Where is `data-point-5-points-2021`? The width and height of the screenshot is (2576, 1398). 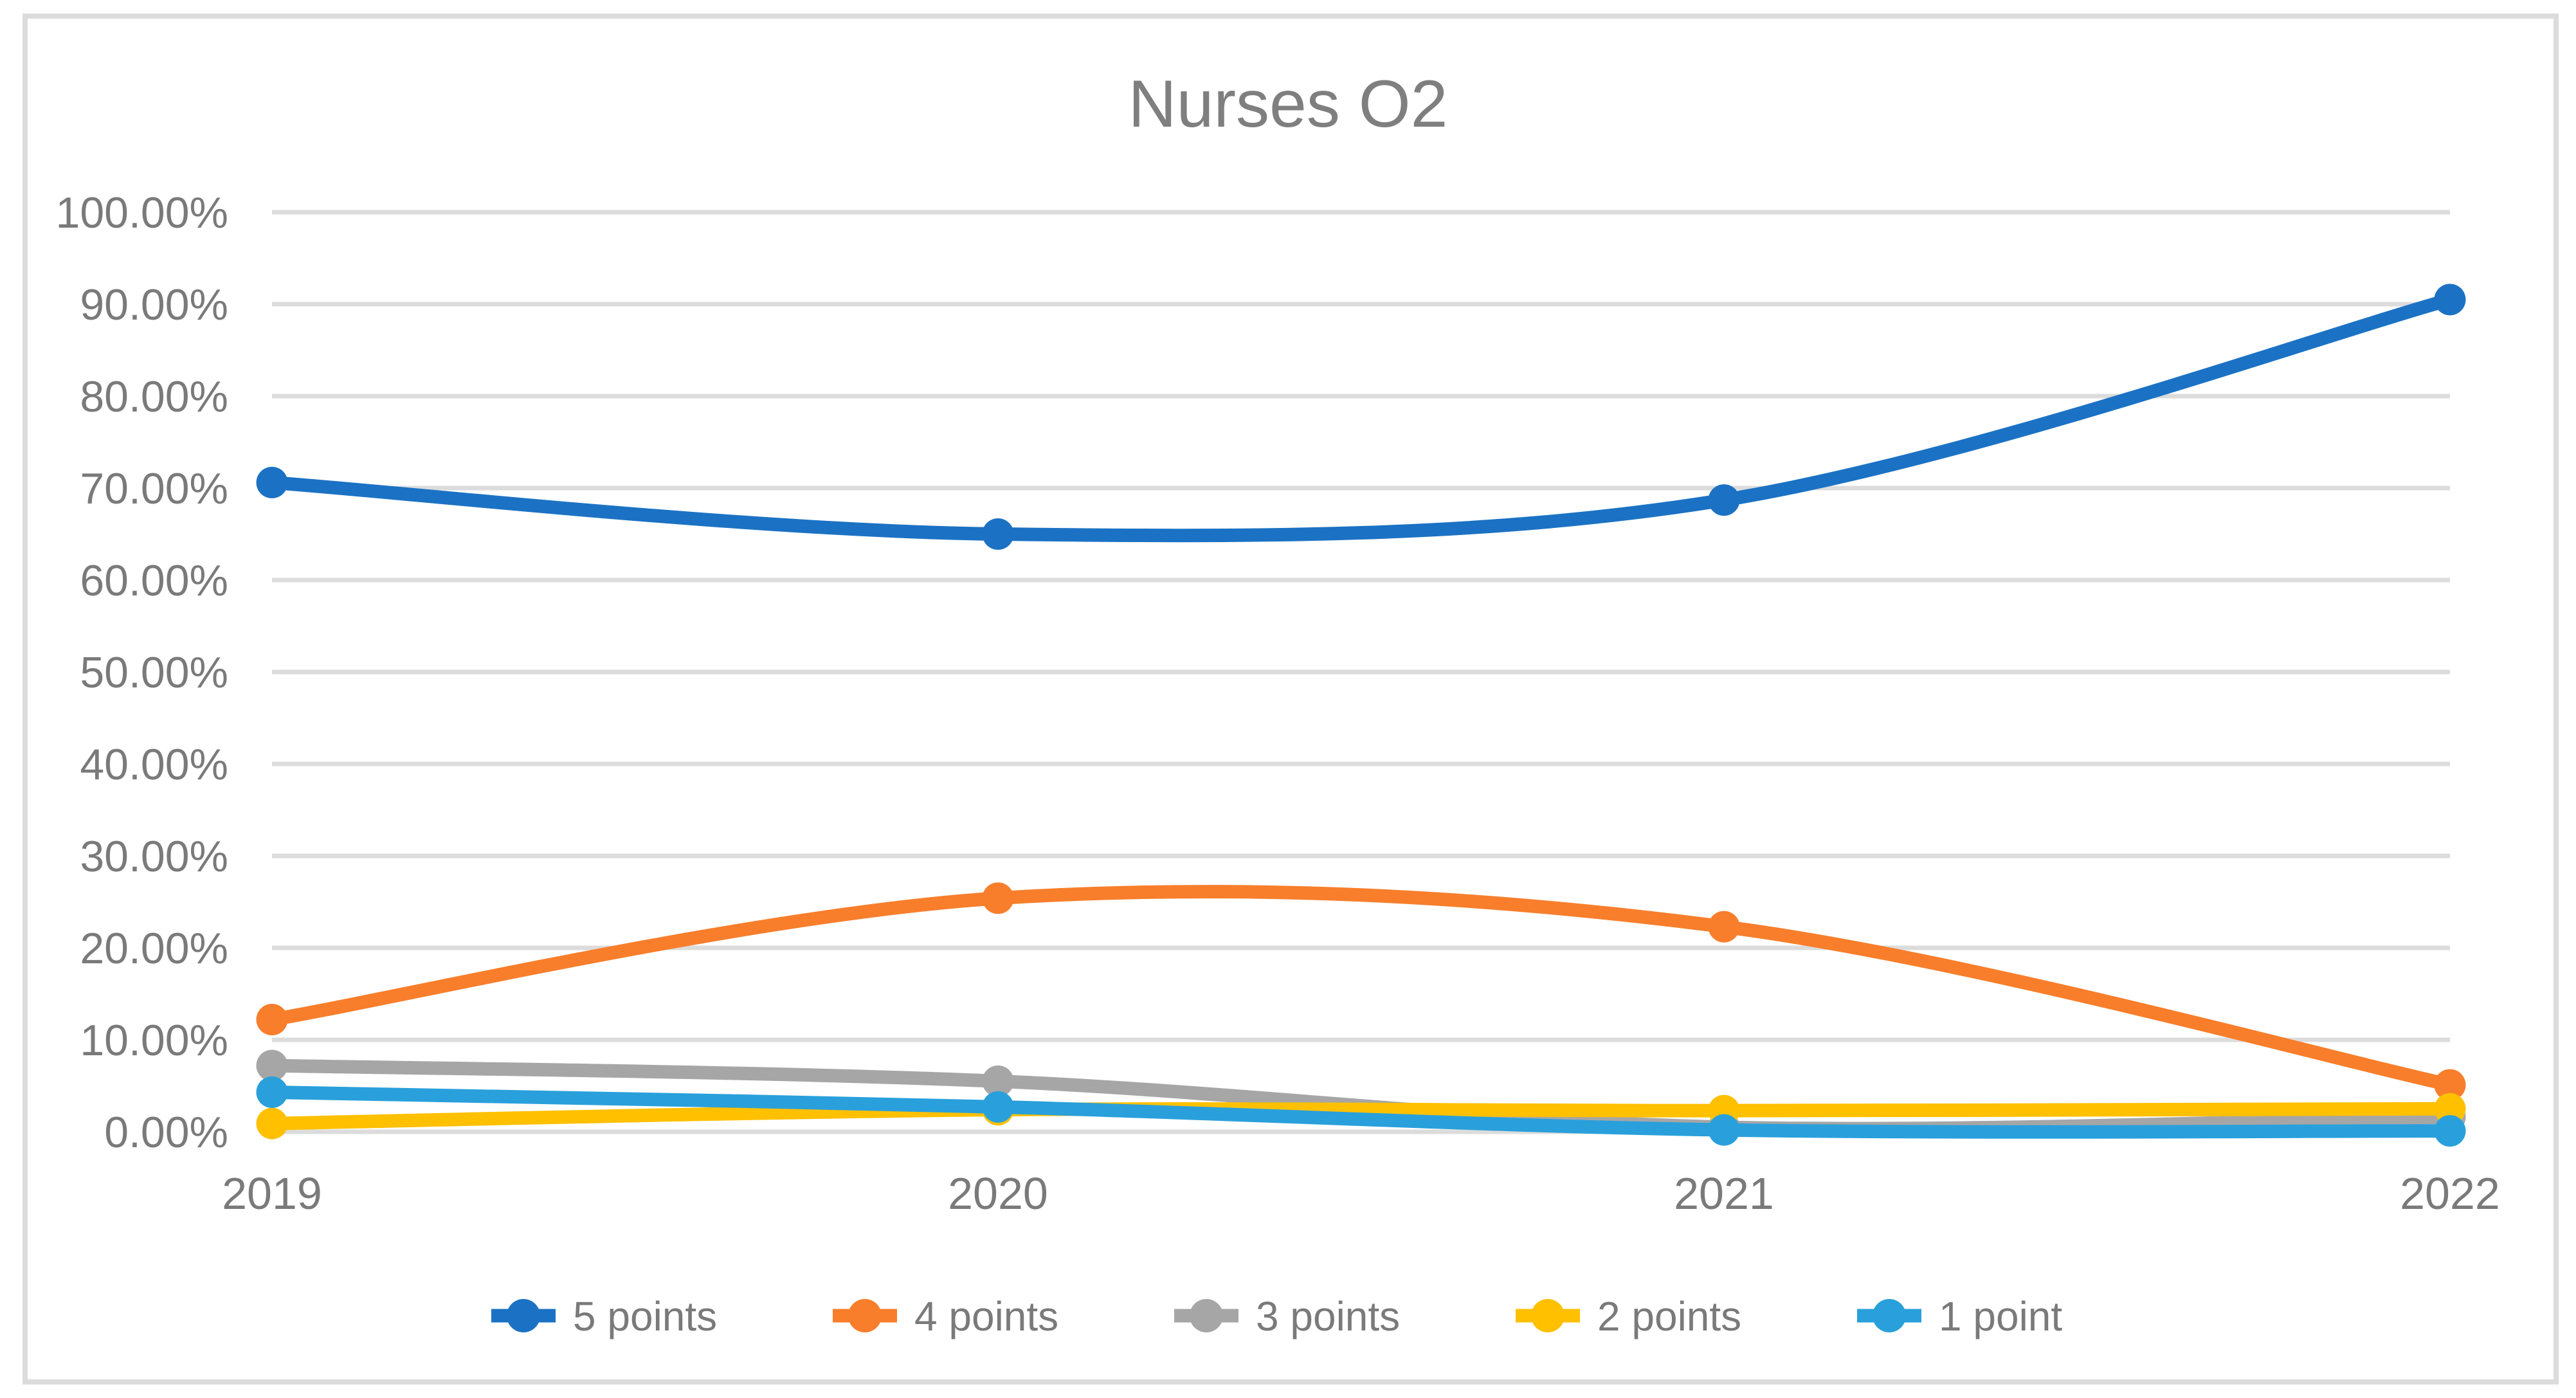 data-point-5-points-2021 is located at coordinates (1724, 500).